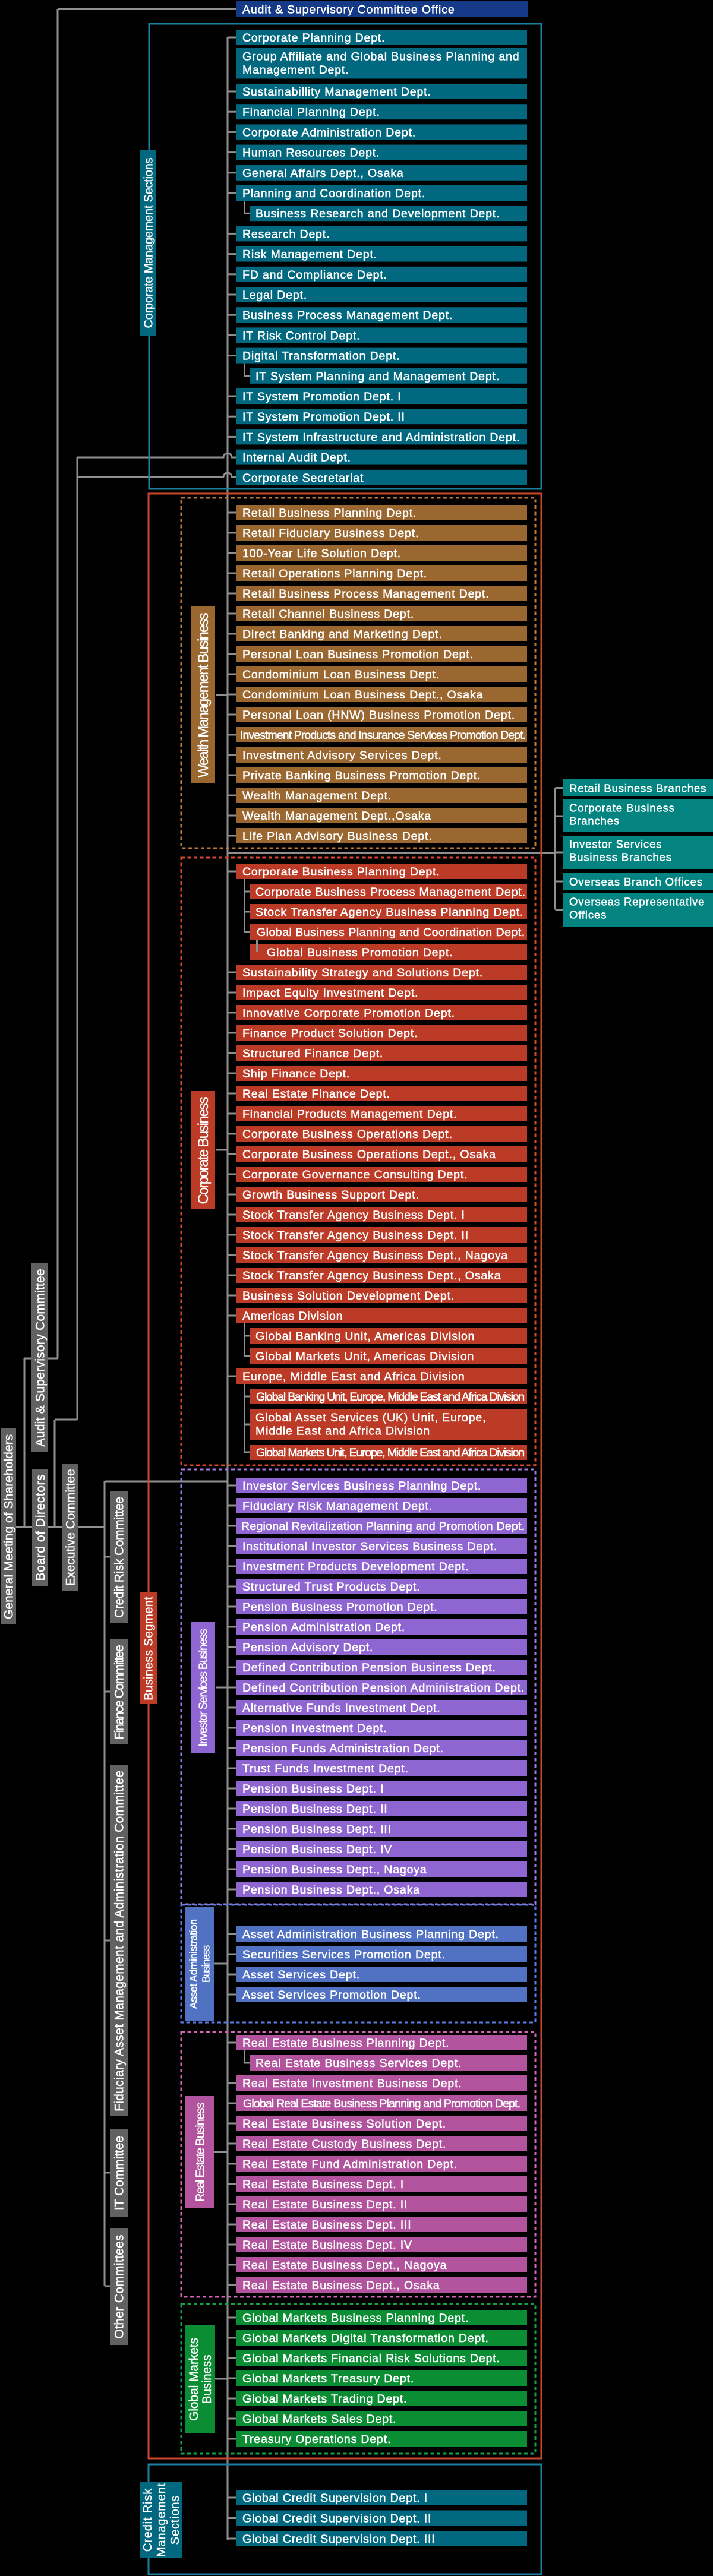 The height and width of the screenshot is (2576, 713). I want to click on svg-text: Legal Dept., so click(274, 295).